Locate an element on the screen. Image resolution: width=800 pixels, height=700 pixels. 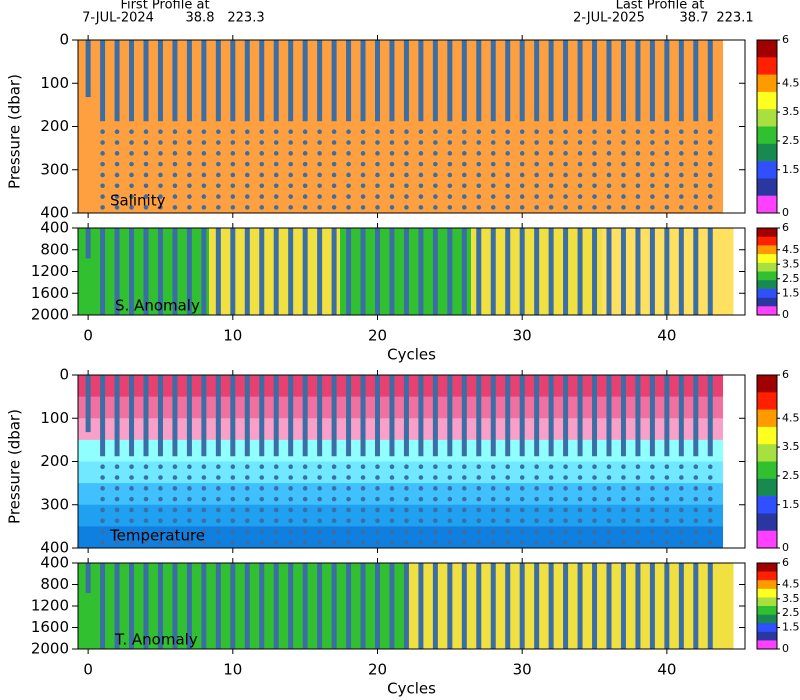
first-date: 7-JUL-2024 is located at coordinates (118, 18).